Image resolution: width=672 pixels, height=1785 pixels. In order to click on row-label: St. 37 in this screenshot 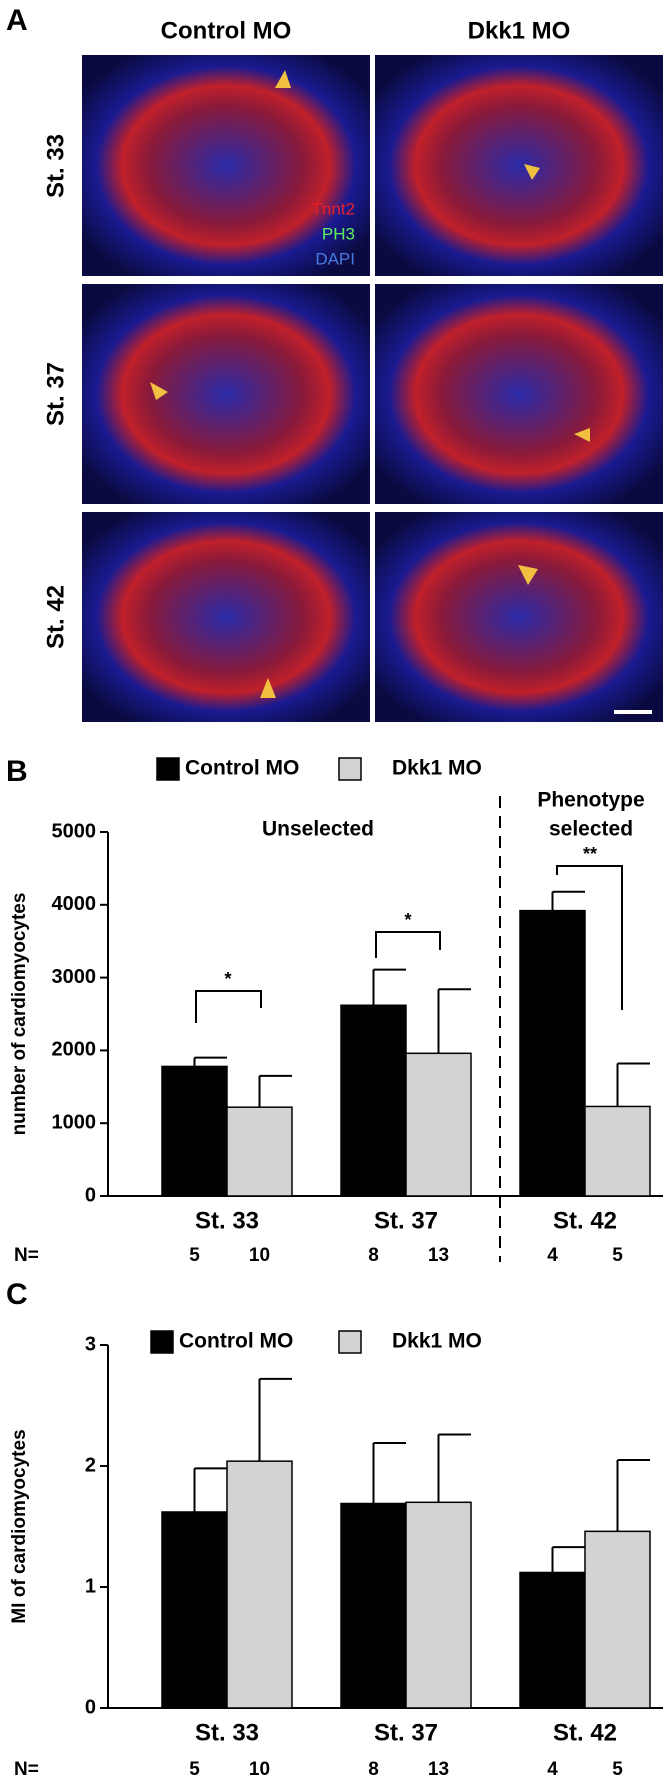, I will do `click(55, 394)`.